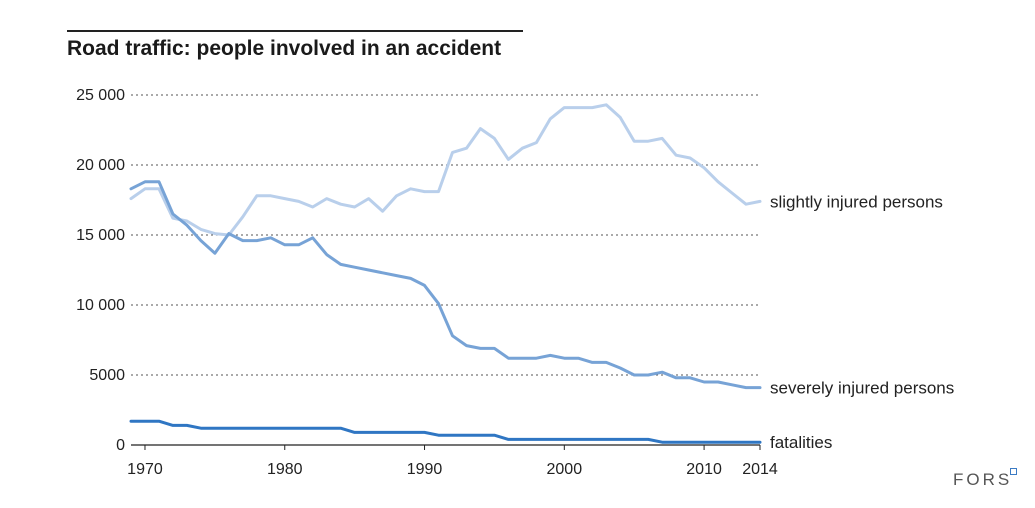 This screenshot has height=508, width=1035. What do you see at coordinates (425, 469) in the screenshot?
I see `x-tick-label: 1990` at bounding box center [425, 469].